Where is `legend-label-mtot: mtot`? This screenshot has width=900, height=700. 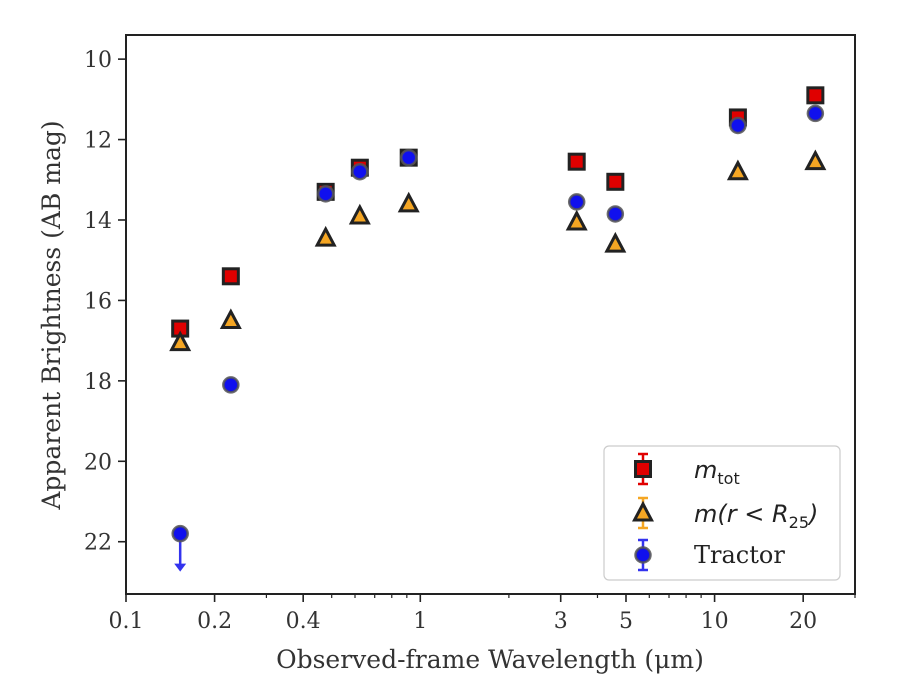
legend-label-mtot: mtot is located at coordinates (717, 472).